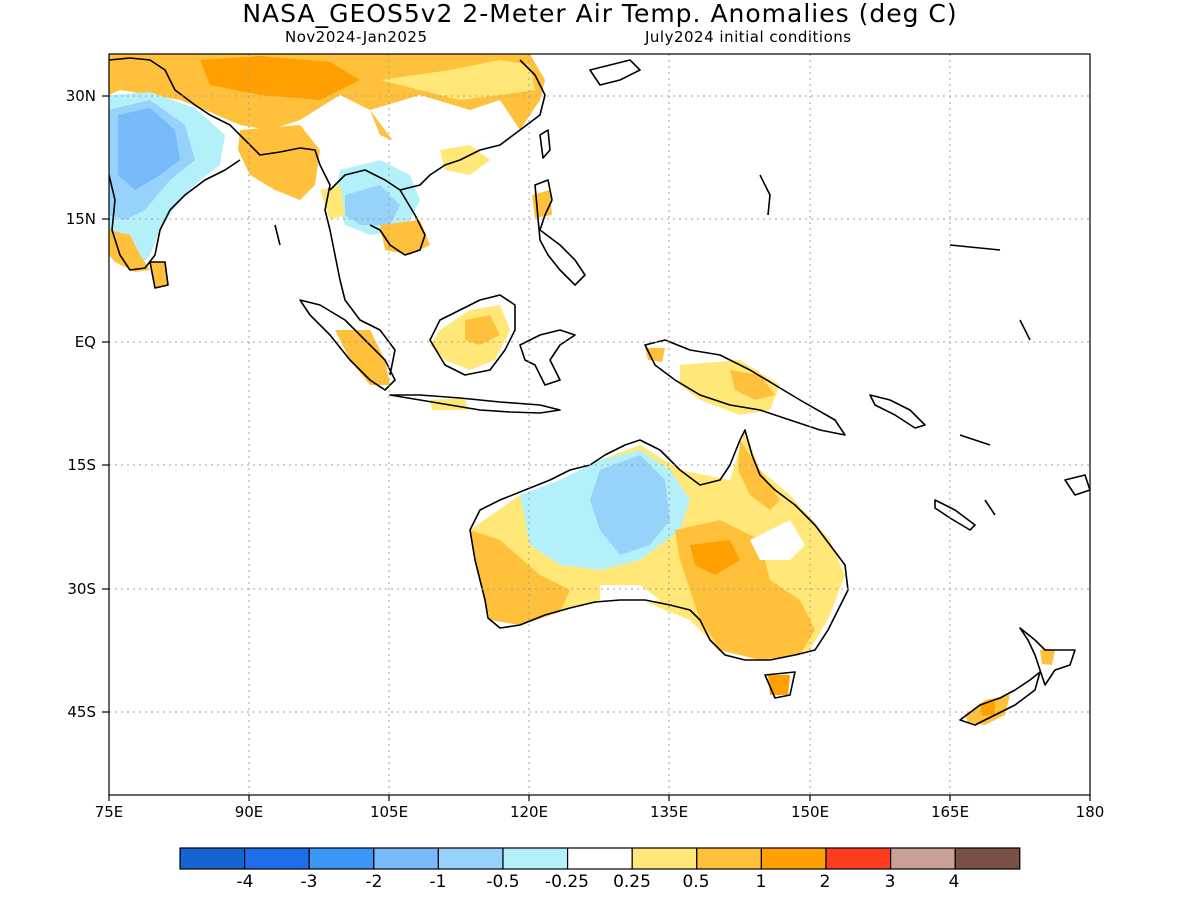  What do you see at coordinates (545, 144) in the screenshot?
I see `taiwan` at bounding box center [545, 144].